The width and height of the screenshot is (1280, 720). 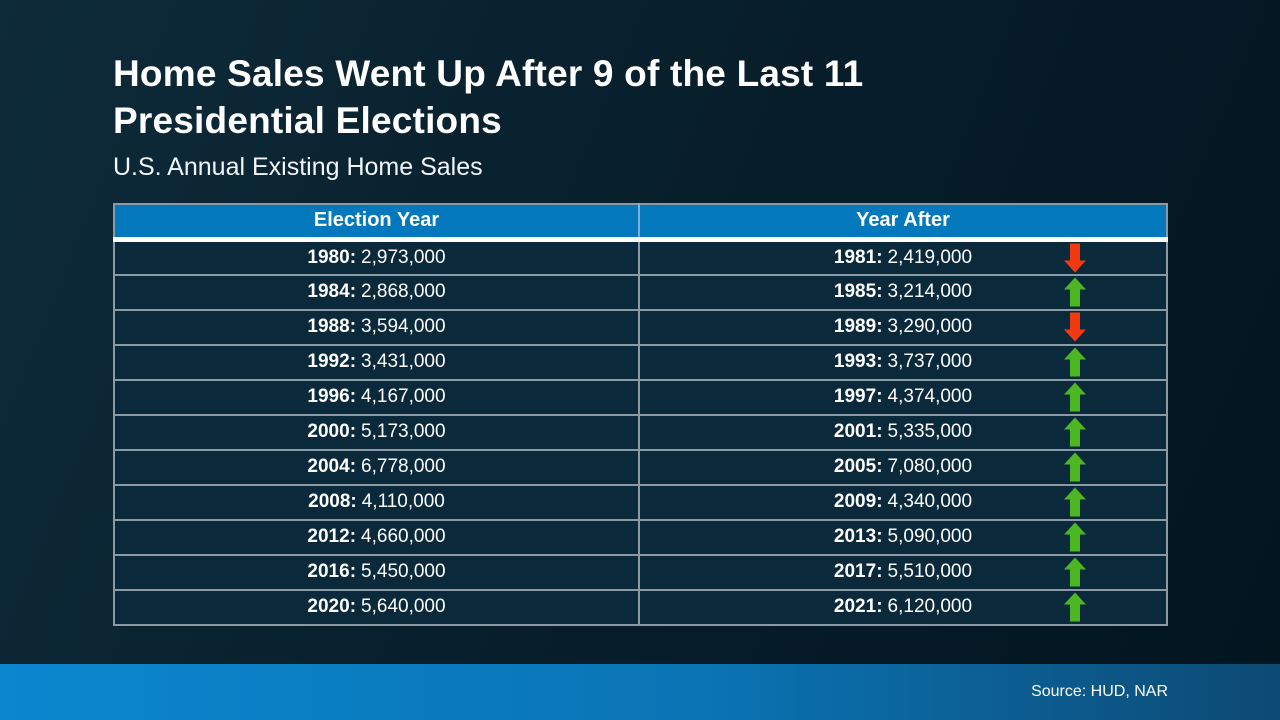 What do you see at coordinates (332, 327) in the screenshot?
I see `election-year-label: 1988:` at bounding box center [332, 327].